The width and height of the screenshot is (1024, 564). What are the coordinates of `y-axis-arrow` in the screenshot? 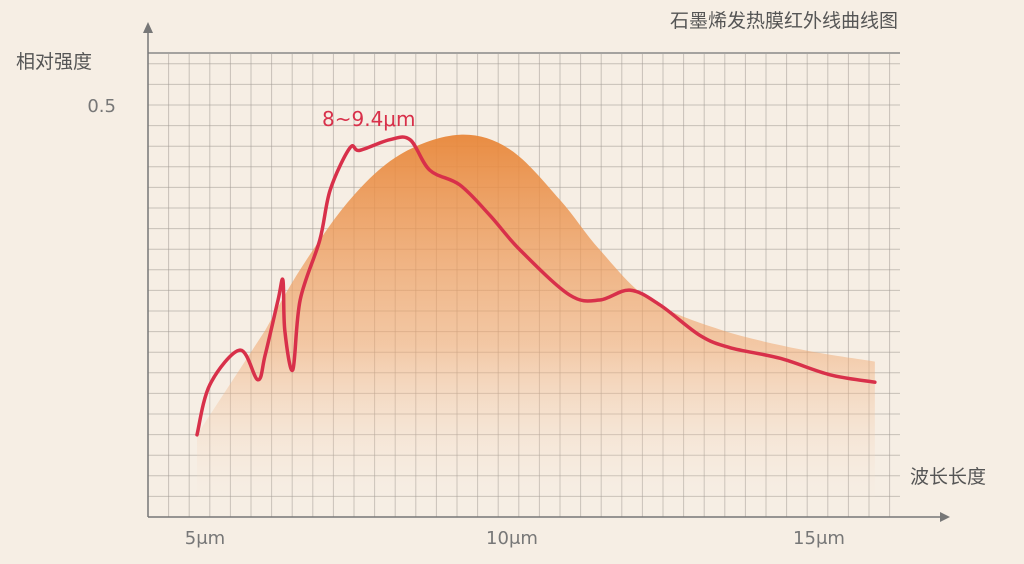 It's located at (148, 27).